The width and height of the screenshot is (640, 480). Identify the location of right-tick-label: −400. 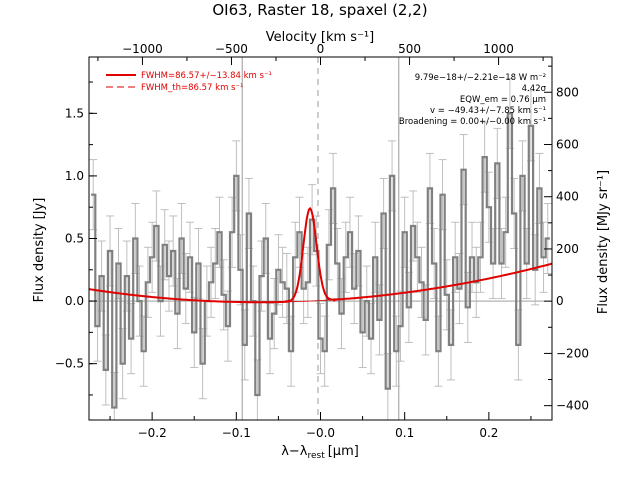
(572, 406).